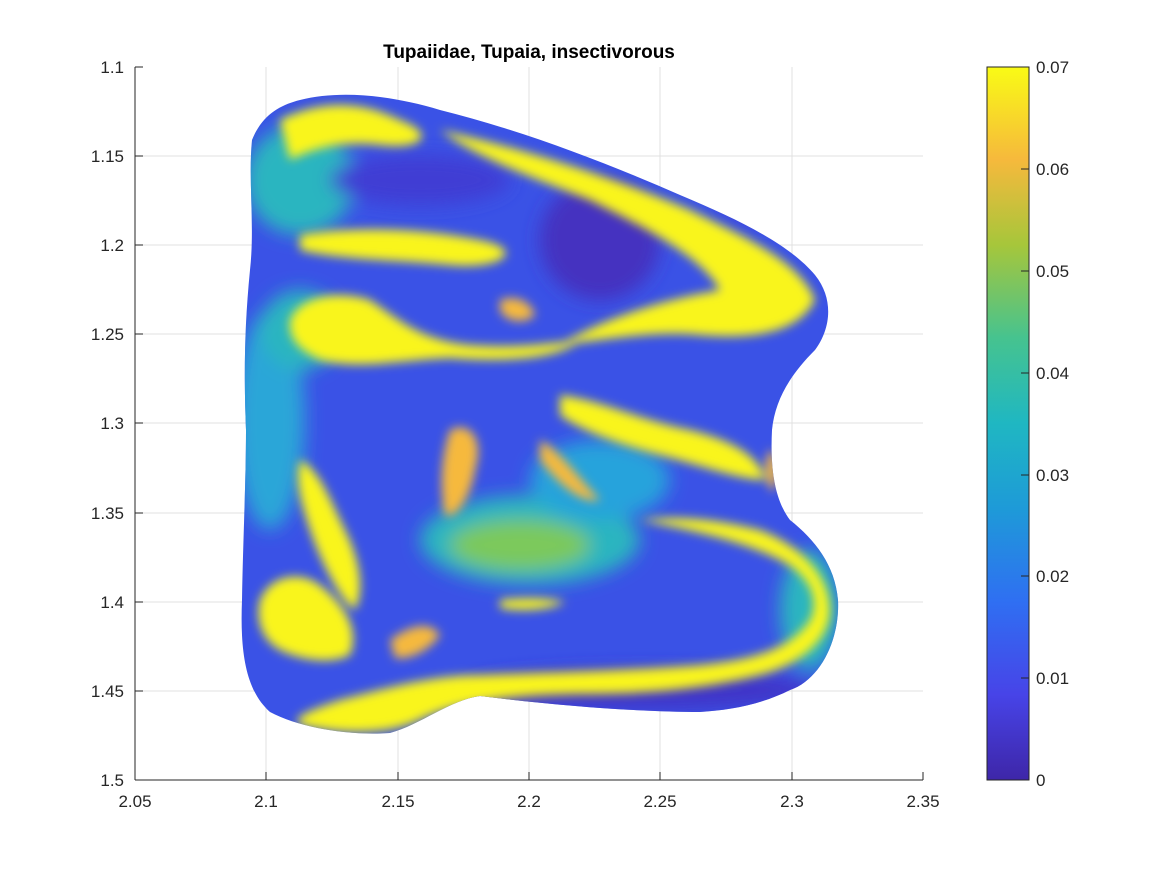  I want to click on y-tick-label: 1.25, so click(107, 334).